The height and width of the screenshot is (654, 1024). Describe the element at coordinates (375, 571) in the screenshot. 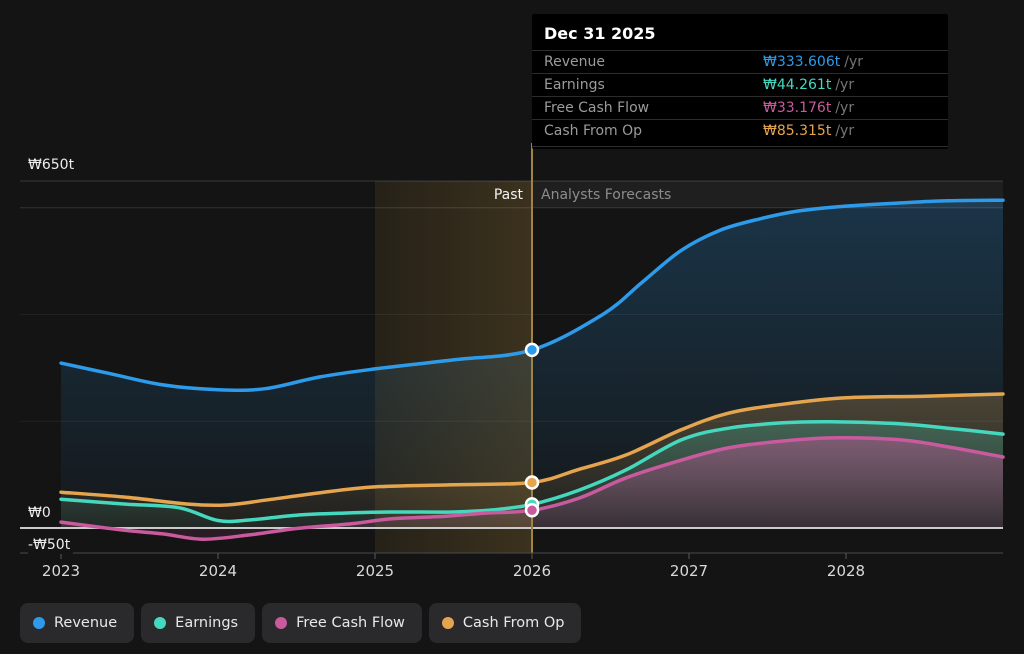

I see `x-tick-2025: 2025` at that location.